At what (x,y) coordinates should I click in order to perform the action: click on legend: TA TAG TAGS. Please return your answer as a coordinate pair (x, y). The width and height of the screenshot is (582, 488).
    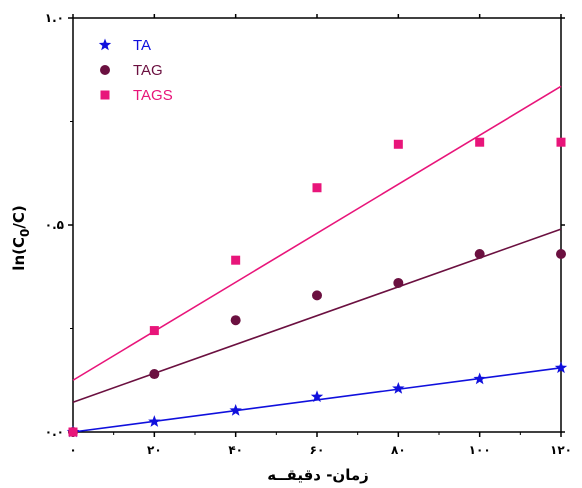
    Looking at the image, I should click on (135, 70).